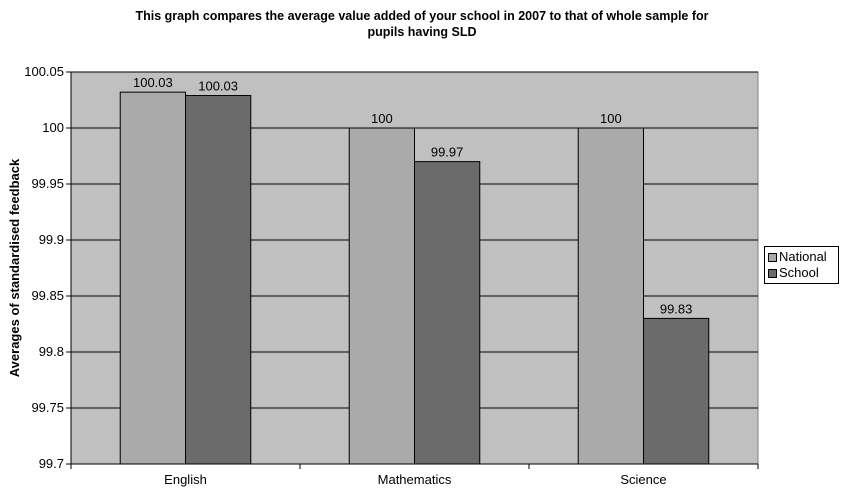 This screenshot has width=844, height=494. I want to click on y-tick-label: 99.75, so click(47, 407).